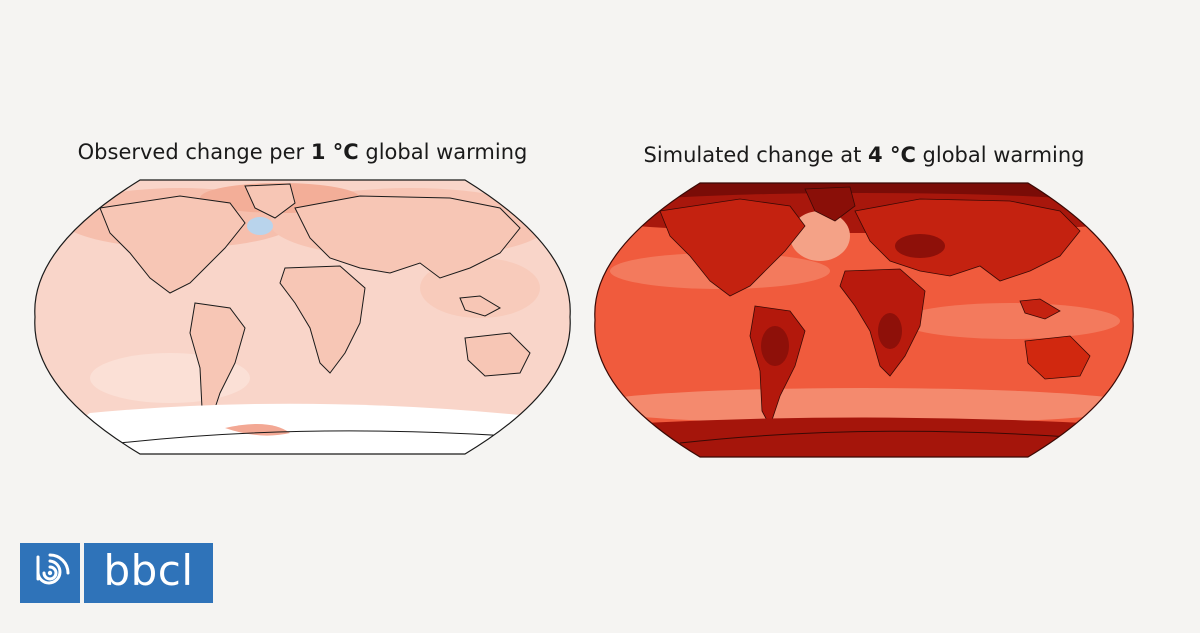 This screenshot has width=1200, height=633. I want to click on continents, so click(315, 304).